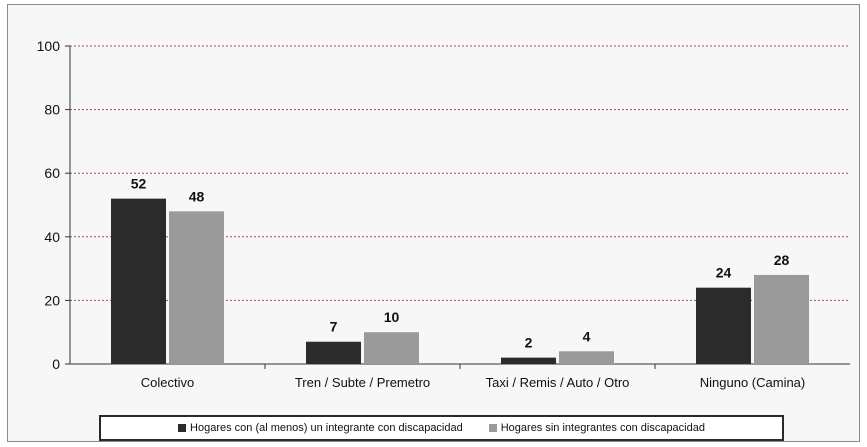 The height and width of the screenshot is (447, 867). What do you see at coordinates (782, 260) in the screenshot?
I see `data-label: 28` at bounding box center [782, 260].